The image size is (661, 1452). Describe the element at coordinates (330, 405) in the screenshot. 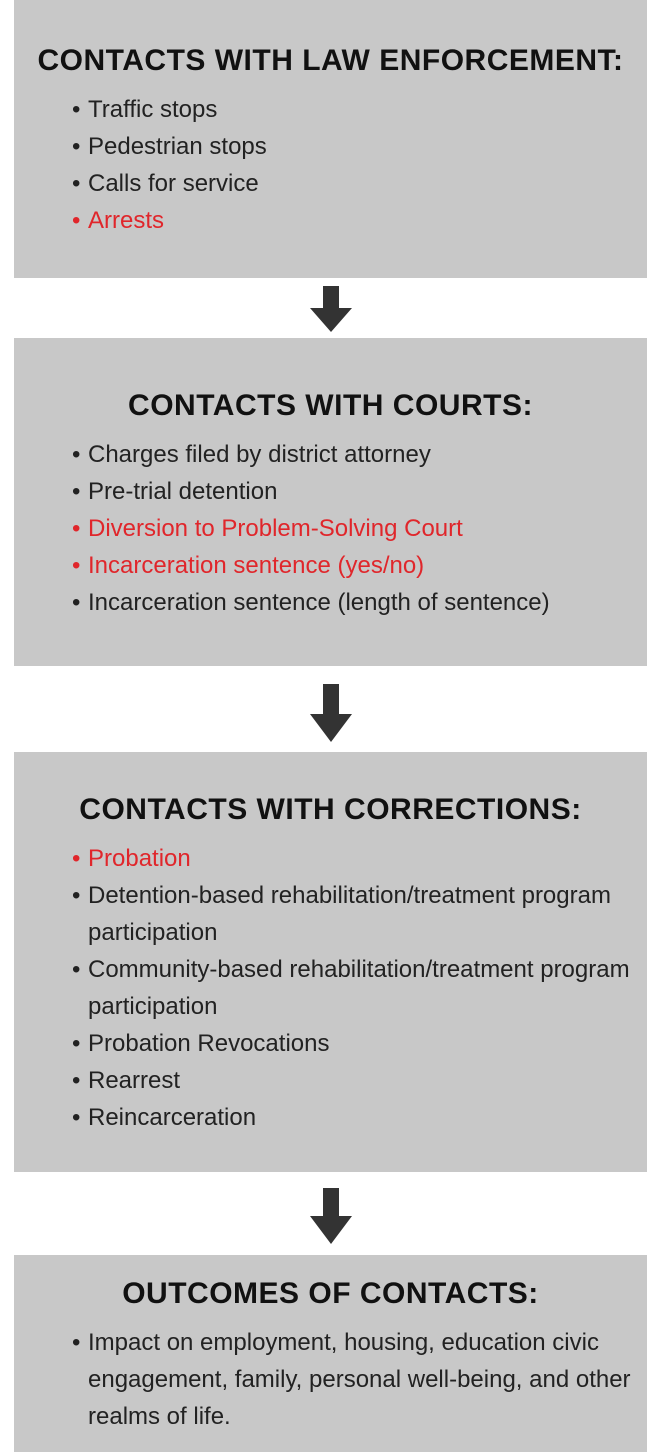

I see `stage-title: CONTACTS WITH COURTS:` at that location.